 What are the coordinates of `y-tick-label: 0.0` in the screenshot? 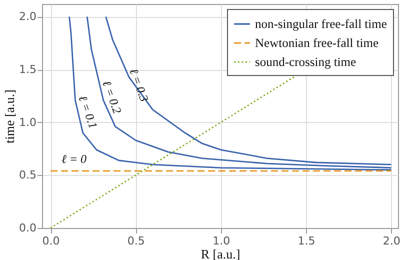 It's located at (27, 228).